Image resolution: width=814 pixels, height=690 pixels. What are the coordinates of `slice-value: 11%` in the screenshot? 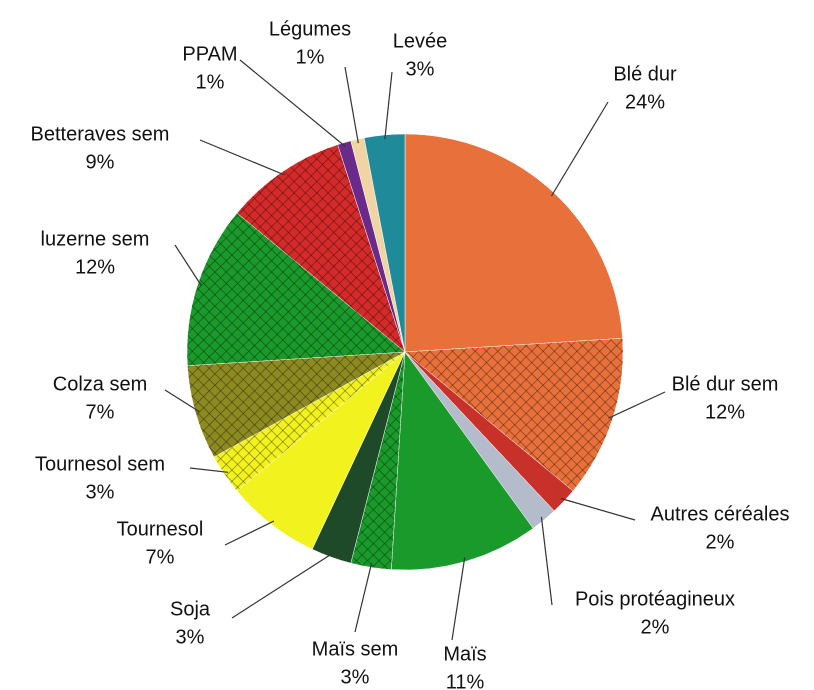 It's located at (465, 680).